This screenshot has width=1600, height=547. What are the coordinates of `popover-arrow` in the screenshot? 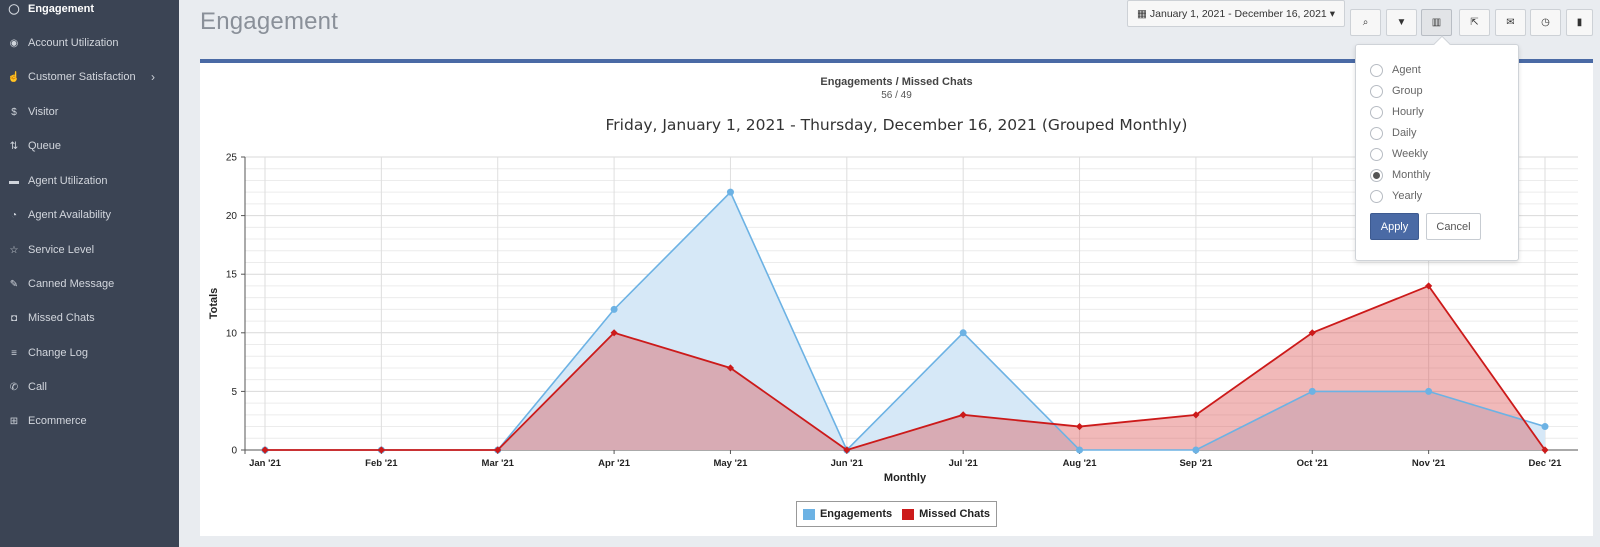 It's located at (1442, 44).